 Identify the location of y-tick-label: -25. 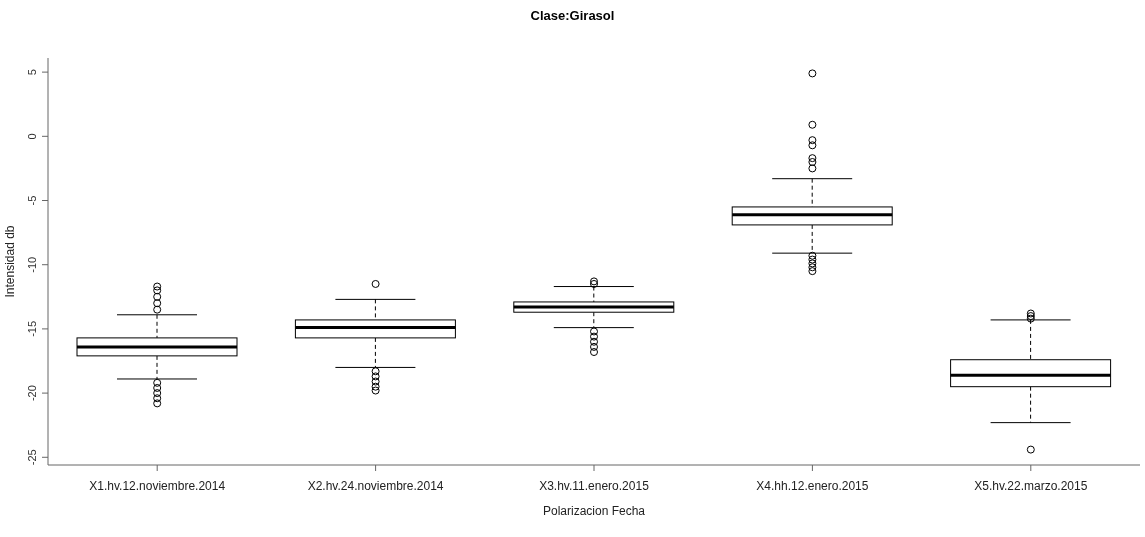
(32, 457).